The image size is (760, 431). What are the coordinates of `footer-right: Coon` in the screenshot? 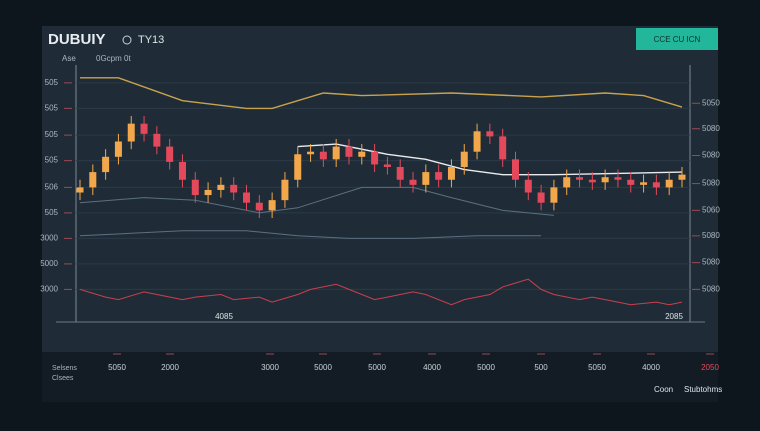 It's located at (663, 389).